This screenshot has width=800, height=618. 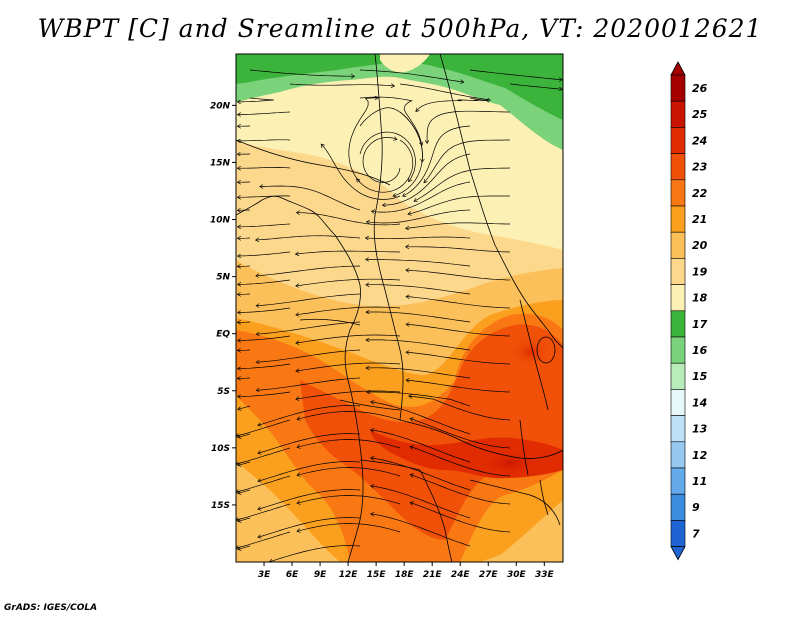 What do you see at coordinates (461, 575) in the screenshot?
I see `lon-label: 24E` at bounding box center [461, 575].